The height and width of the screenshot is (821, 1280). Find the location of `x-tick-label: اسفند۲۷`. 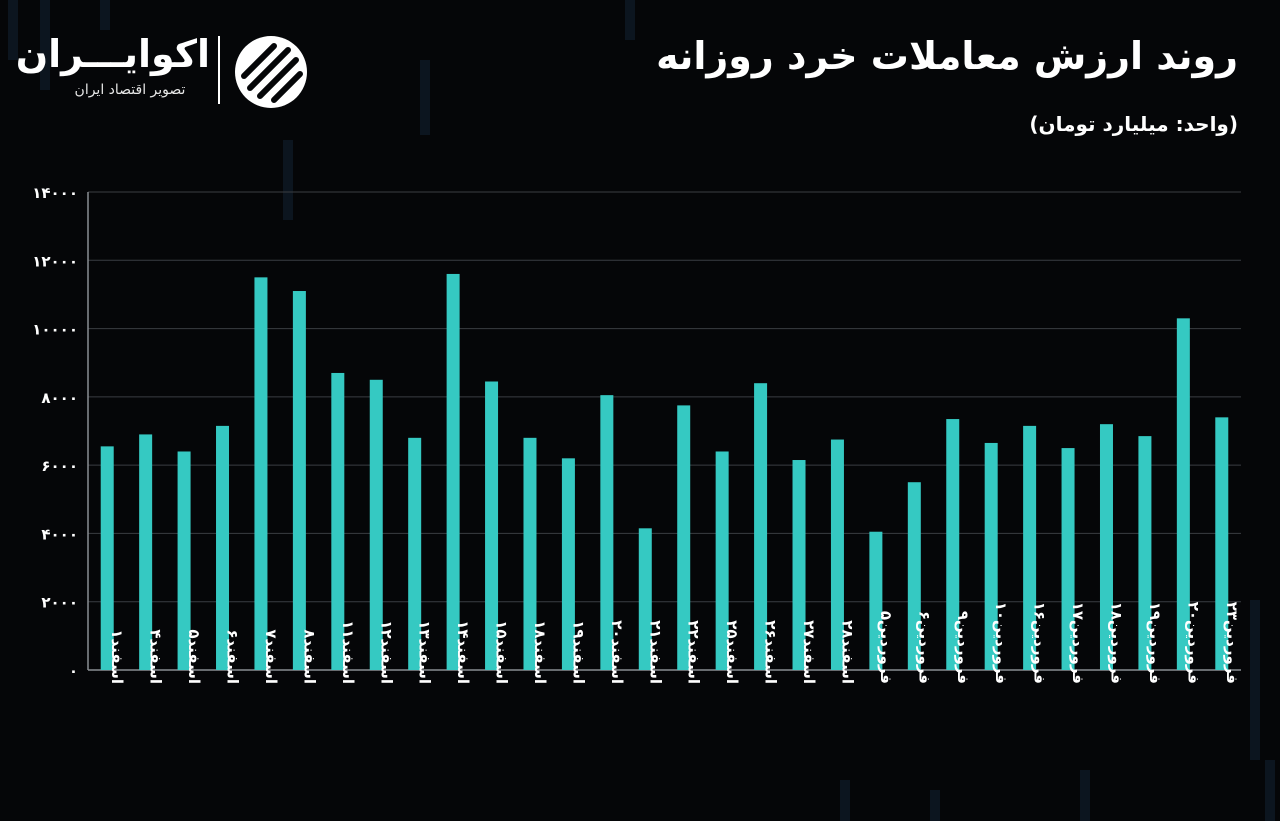

x-tick-label: اسفند۲۷ is located at coordinates (809, 652).